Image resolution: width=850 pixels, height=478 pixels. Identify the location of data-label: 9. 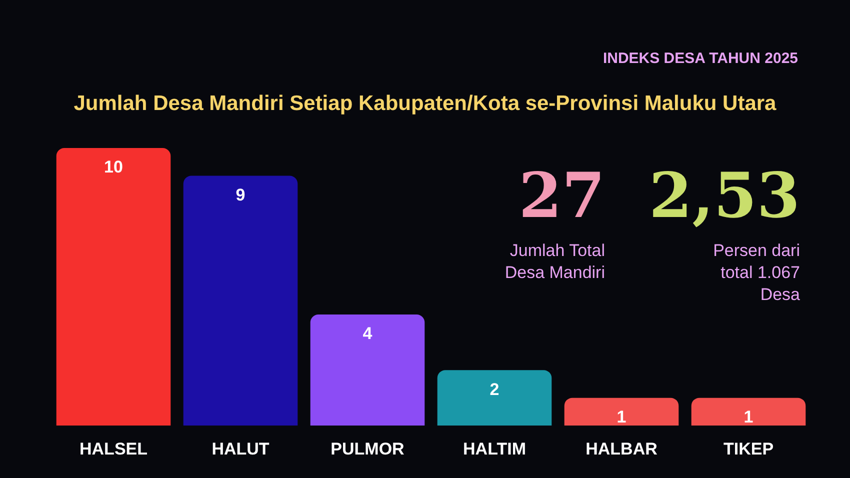
(241, 194).